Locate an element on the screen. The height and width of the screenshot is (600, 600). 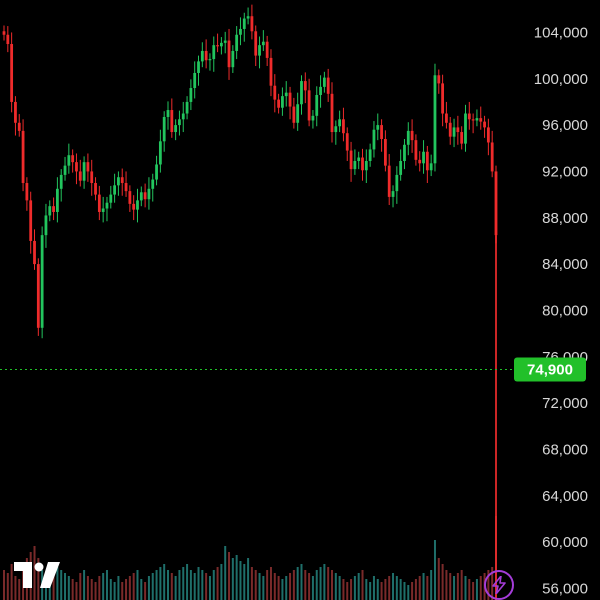
y-tick-label: 64,000 is located at coordinates (565, 496).